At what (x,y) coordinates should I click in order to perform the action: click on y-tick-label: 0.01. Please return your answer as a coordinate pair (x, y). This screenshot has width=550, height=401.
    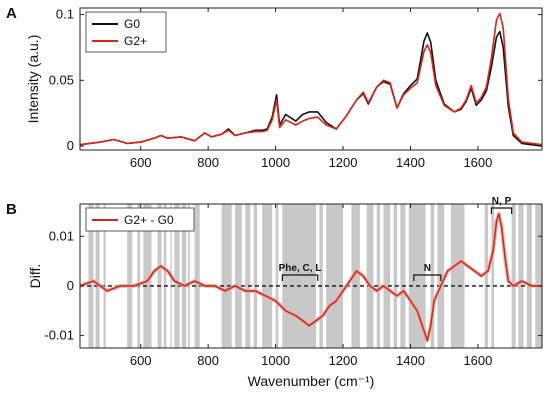
    Looking at the image, I should click on (61, 235).